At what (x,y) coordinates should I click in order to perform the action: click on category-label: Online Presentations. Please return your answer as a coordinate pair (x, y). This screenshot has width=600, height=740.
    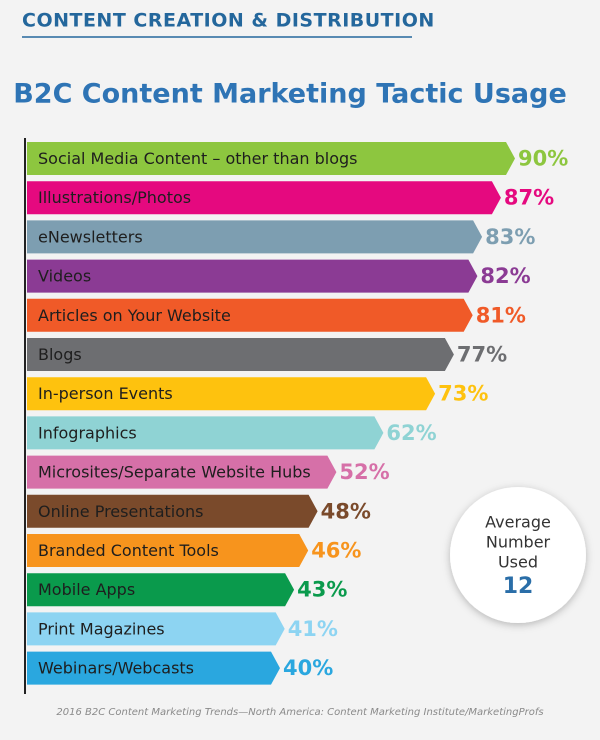
    Looking at the image, I should click on (121, 511).